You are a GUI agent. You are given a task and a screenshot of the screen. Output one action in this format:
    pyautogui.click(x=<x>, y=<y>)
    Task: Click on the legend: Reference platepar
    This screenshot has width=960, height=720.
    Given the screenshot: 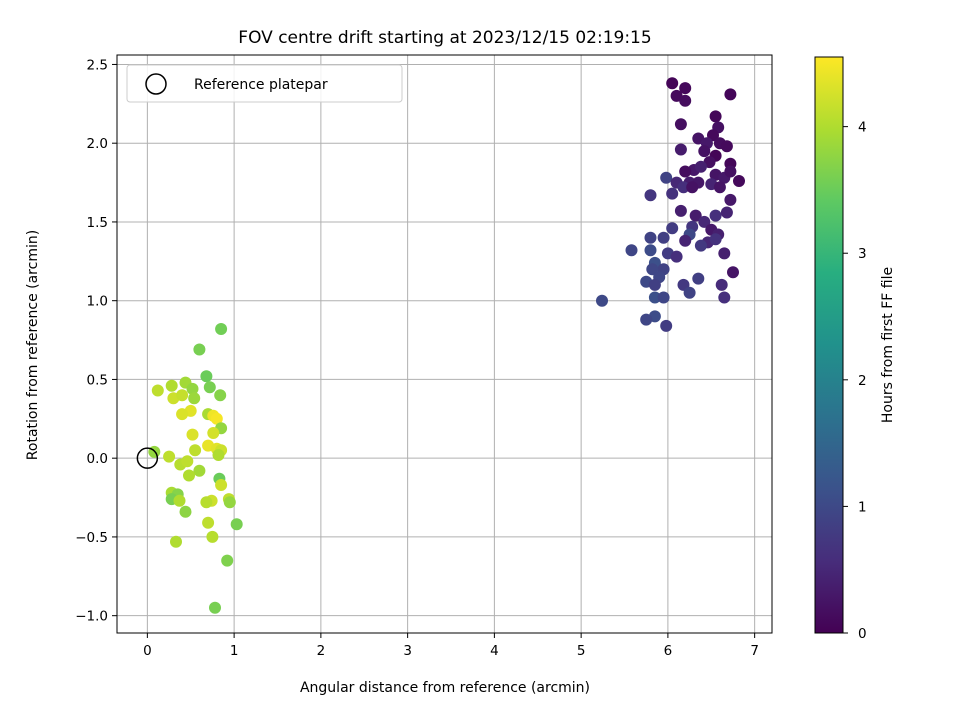 What is the action you would take?
    pyautogui.click(x=264, y=83)
    